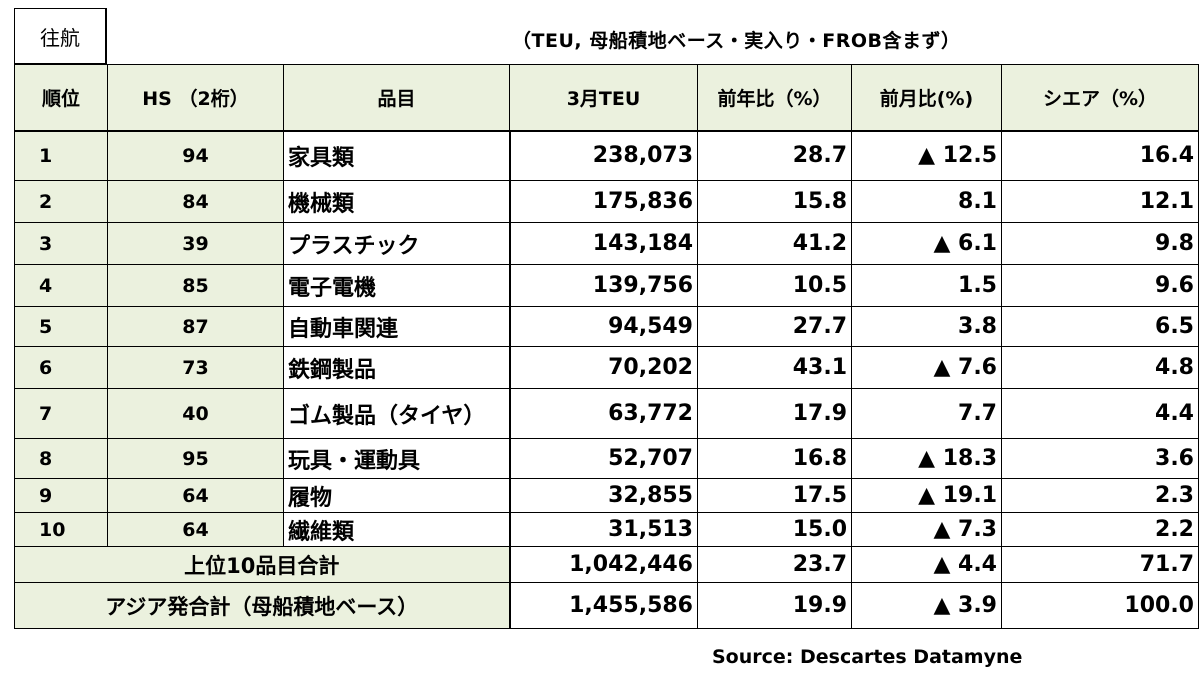 The width and height of the screenshot is (1200, 683). What do you see at coordinates (926, 326) in the screenshot?
I see `mom-cell: 3.8` at bounding box center [926, 326].